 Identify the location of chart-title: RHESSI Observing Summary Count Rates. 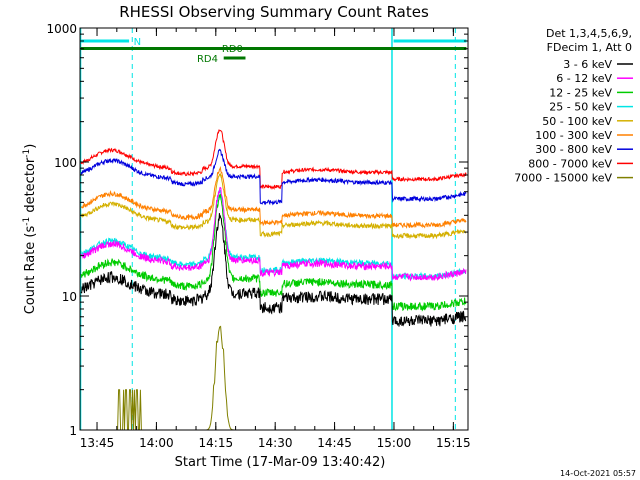
(274, 12).